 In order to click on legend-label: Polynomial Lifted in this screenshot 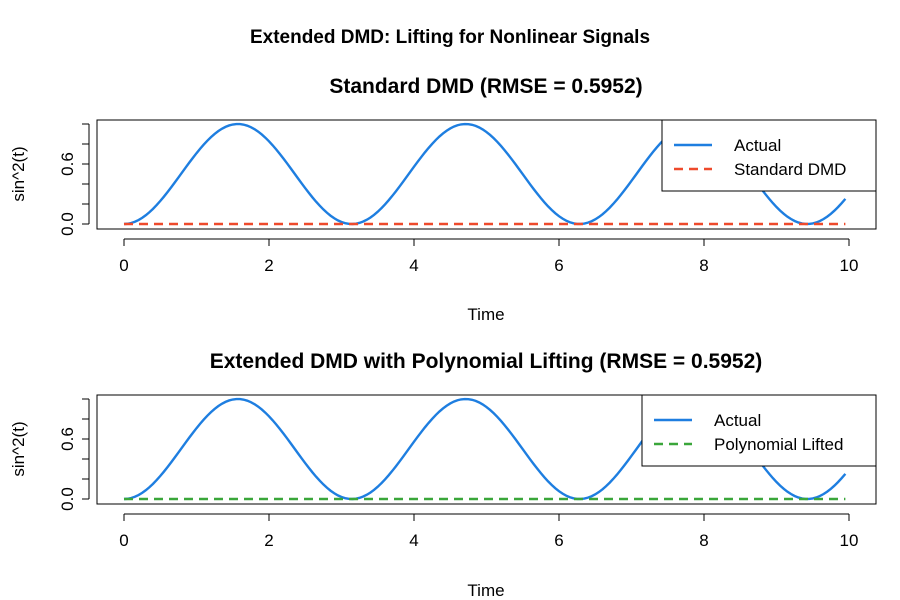, I will do `click(778, 444)`.